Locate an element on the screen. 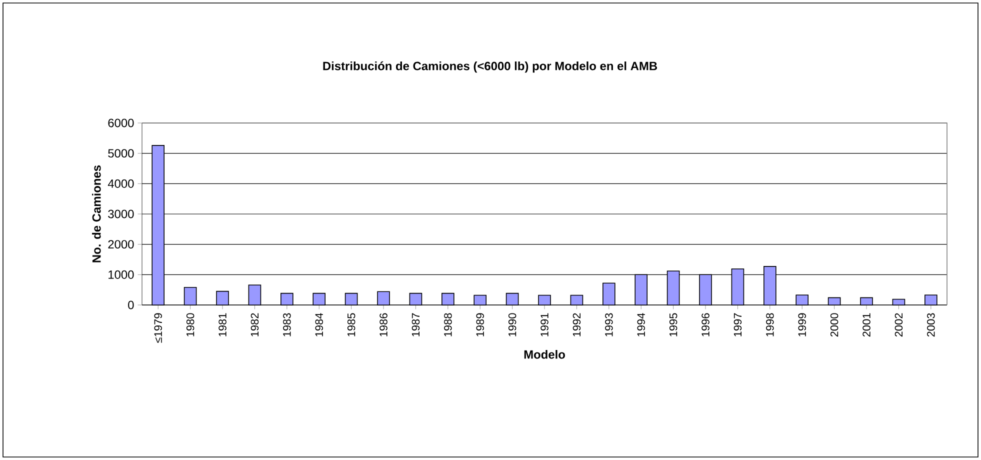 This screenshot has width=981, height=460. y-tick-label: 2000 is located at coordinates (121, 244).